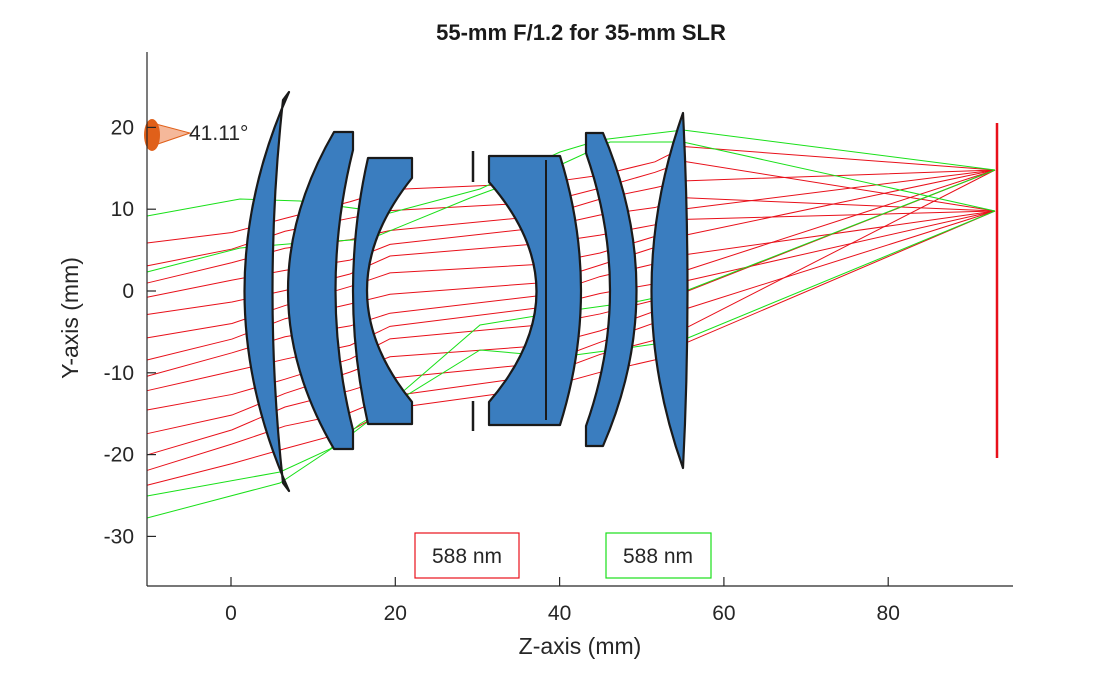 The image size is (1120, 674). Describe the element at coordinates (70, 318) in the screenshot. I see `y-axis-label: Y-axis (mm)` at that location.